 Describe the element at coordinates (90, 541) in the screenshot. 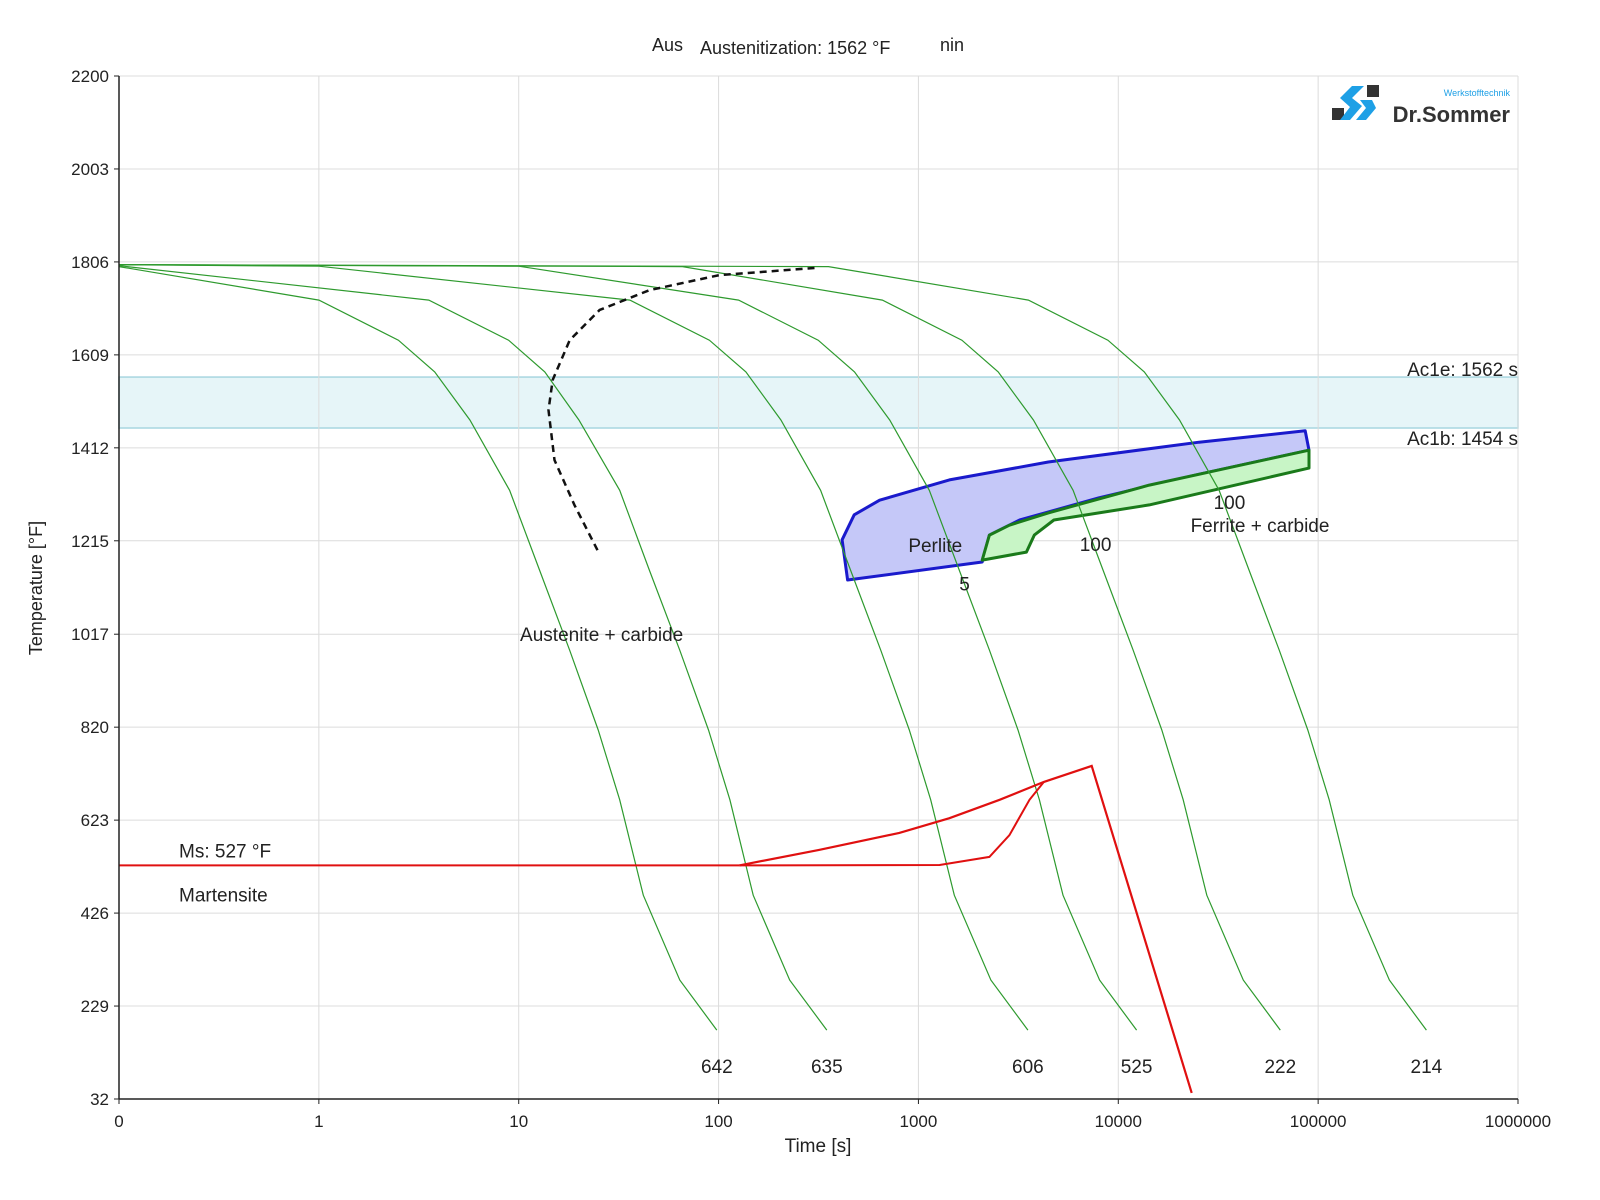

I see `y-tick-label: 1215` at that location.